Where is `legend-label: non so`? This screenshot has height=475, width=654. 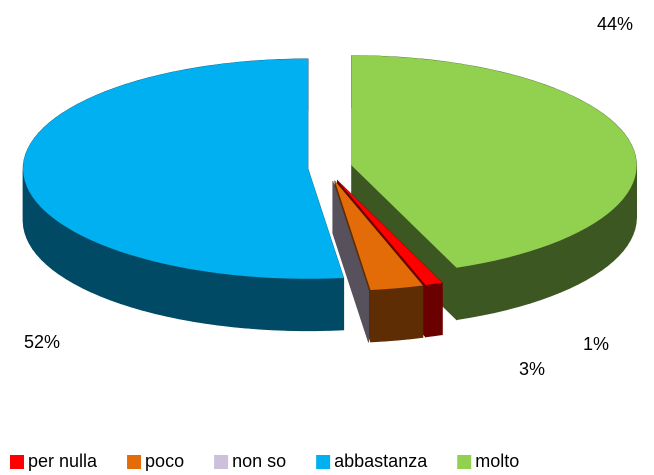
legend-label: non so is located at coordinates (259, 461).